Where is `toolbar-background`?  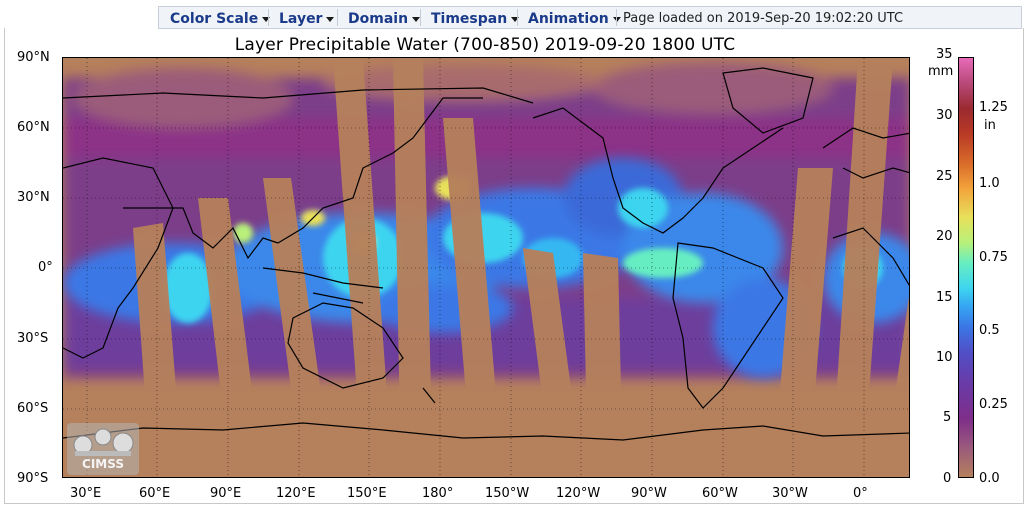 toolbar-background is located at coordinates (590, 17).